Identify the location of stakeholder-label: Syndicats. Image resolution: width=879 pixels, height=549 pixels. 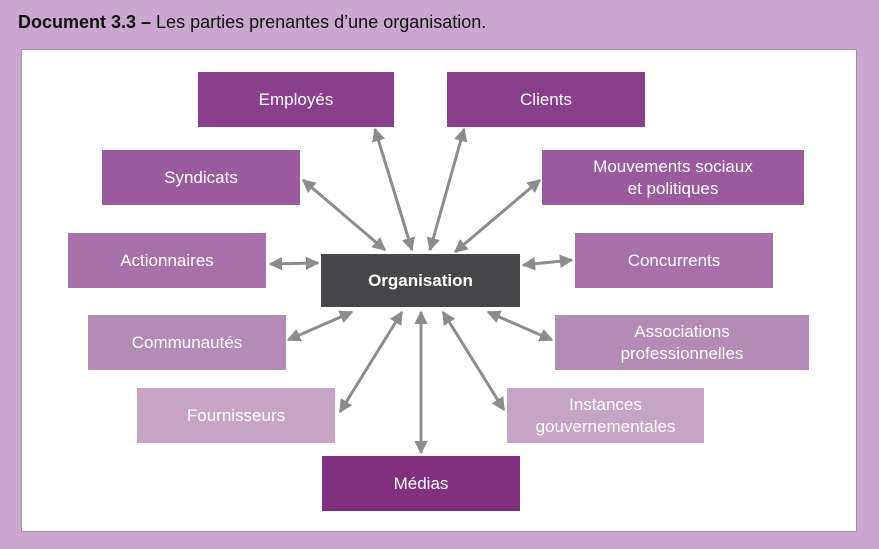
(201, 177).